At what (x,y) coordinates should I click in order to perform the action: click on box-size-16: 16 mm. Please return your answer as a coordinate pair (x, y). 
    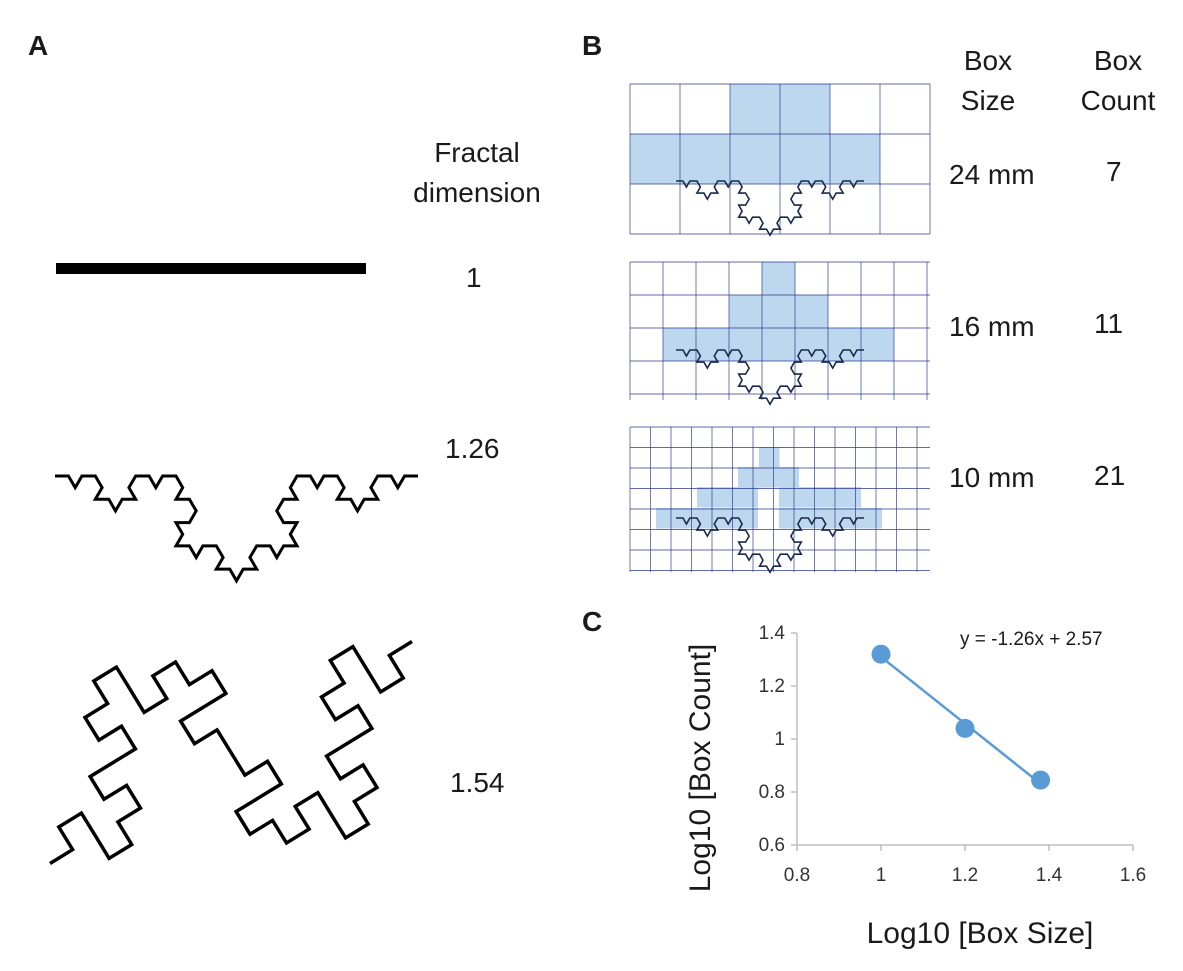
    Looking at the image, I should click on (992, 326).